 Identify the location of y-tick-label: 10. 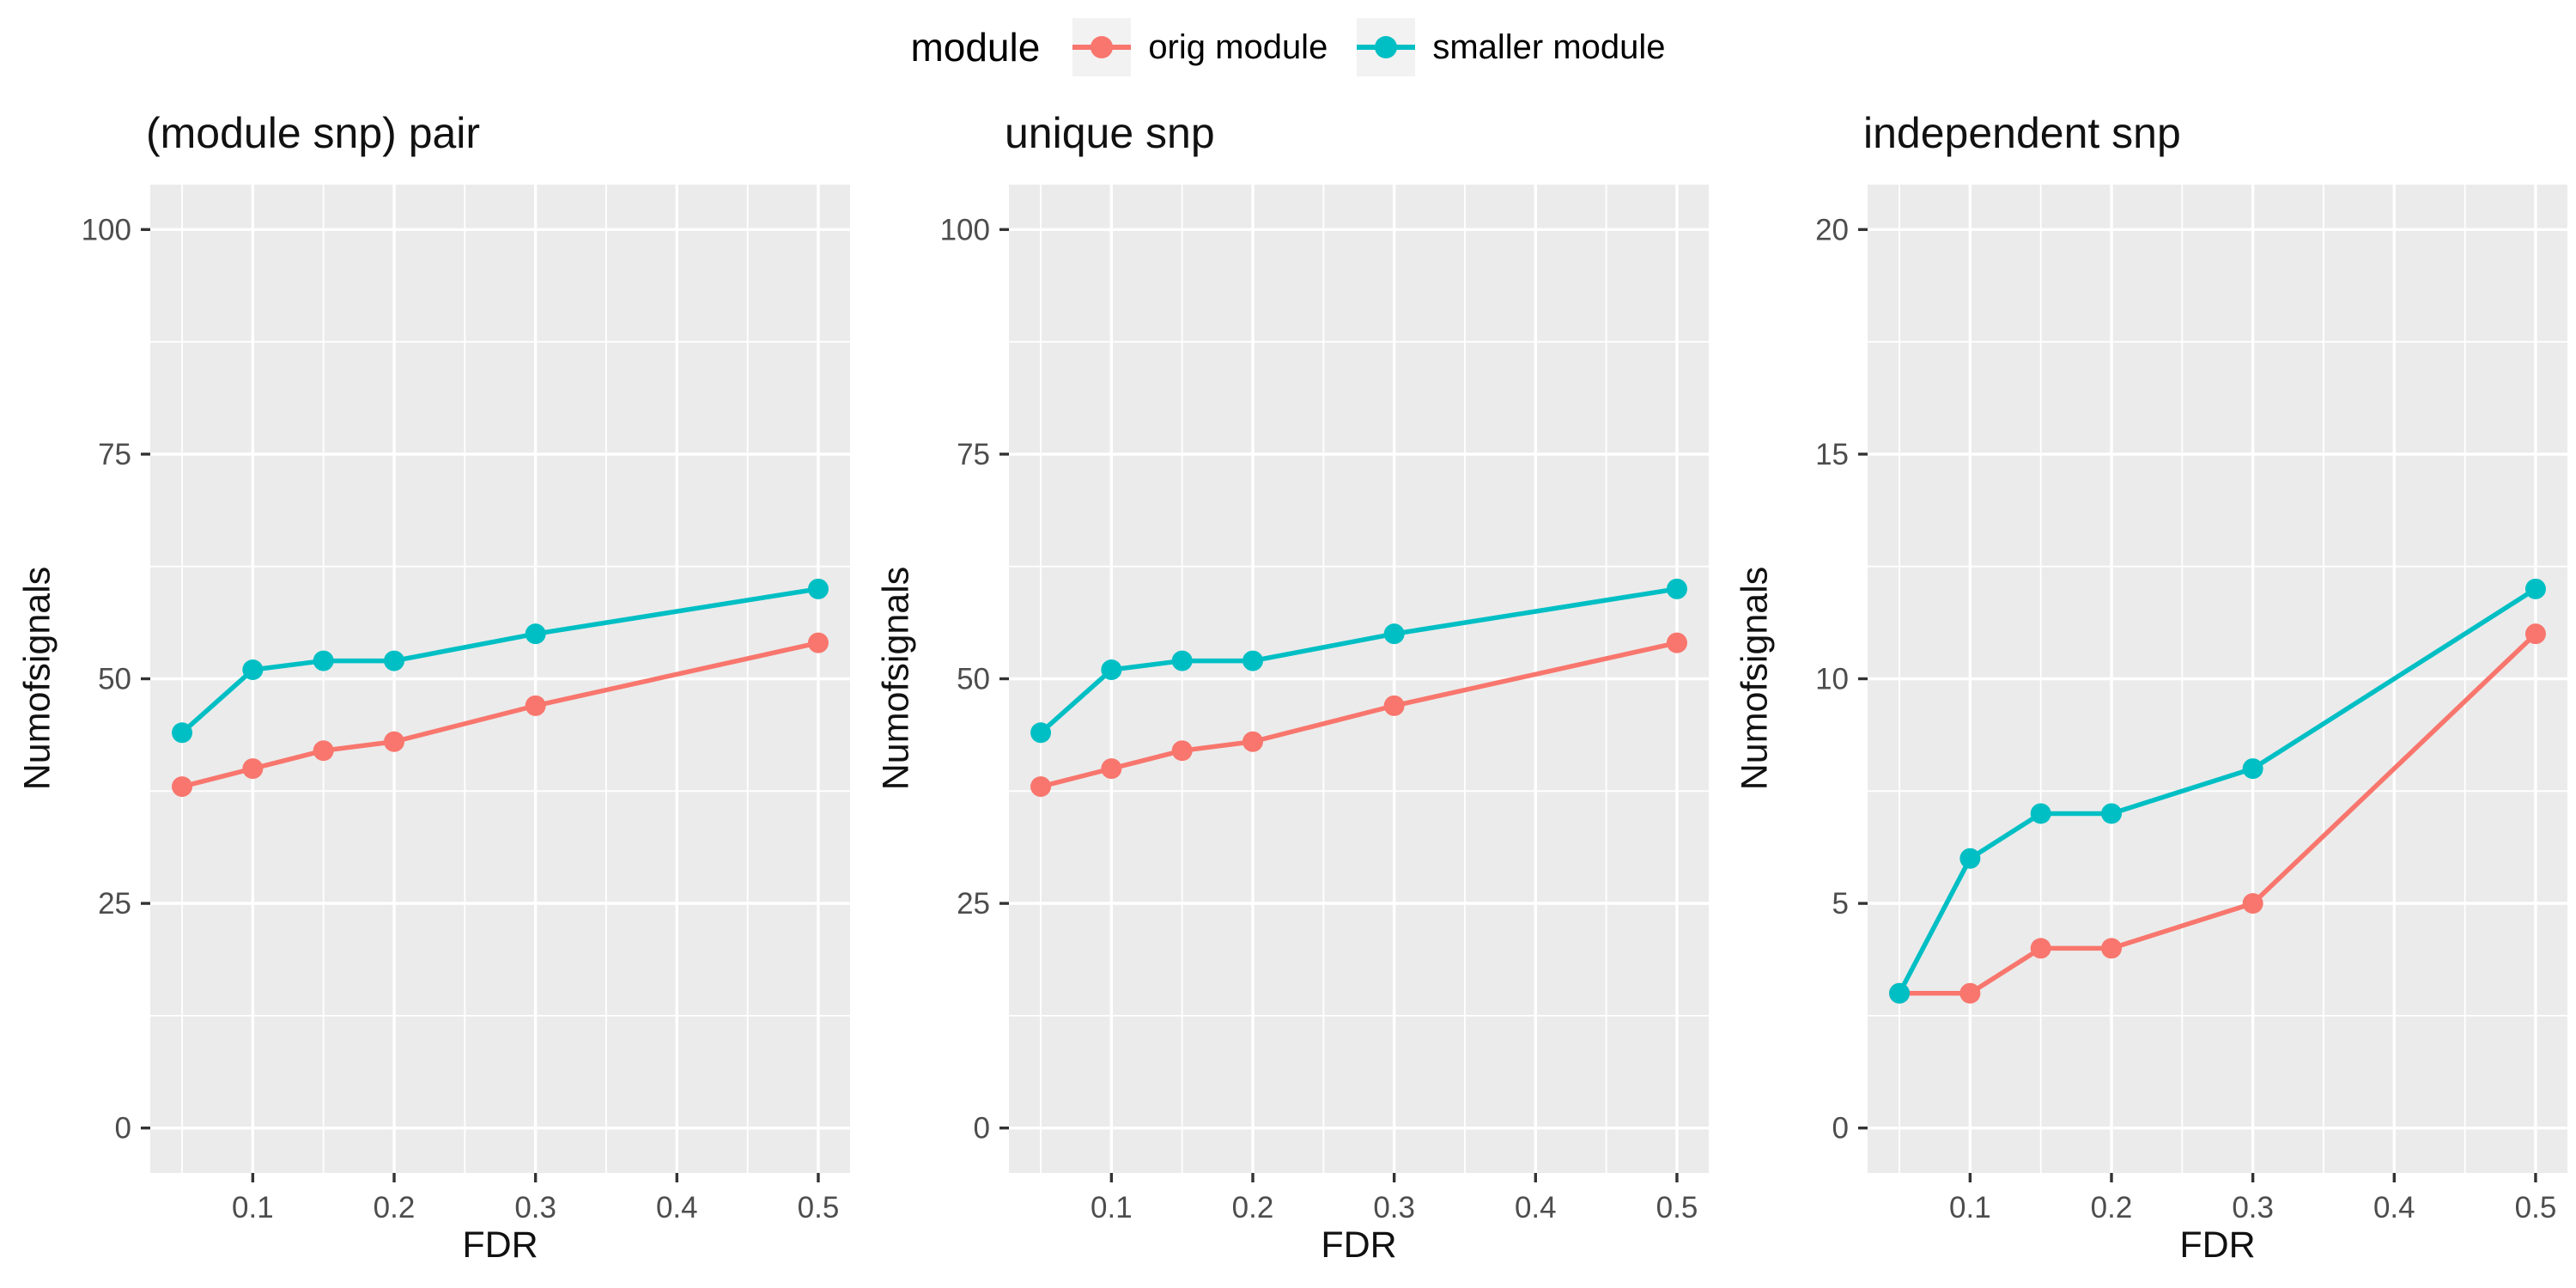
(1832, 680).